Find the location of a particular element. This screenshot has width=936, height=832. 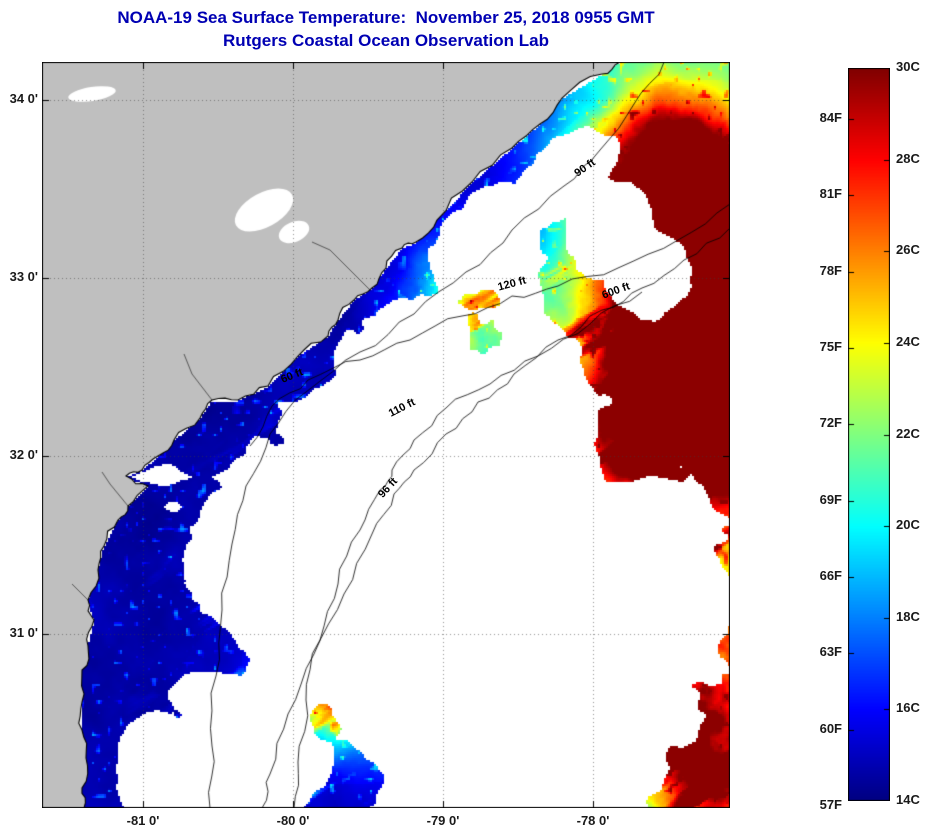

colorbar-celsius-label: 28C is located at coordinates (908, 158).